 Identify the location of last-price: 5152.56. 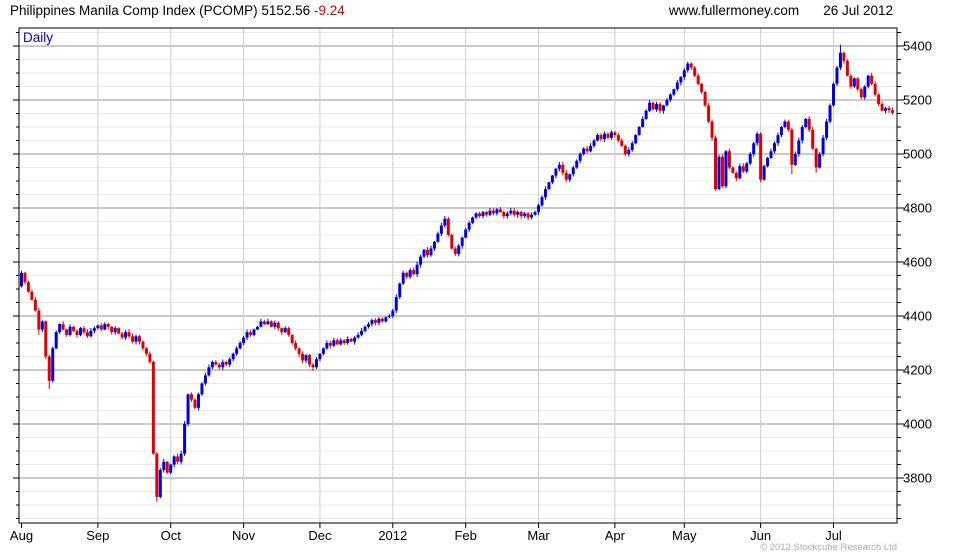
(286, 10).